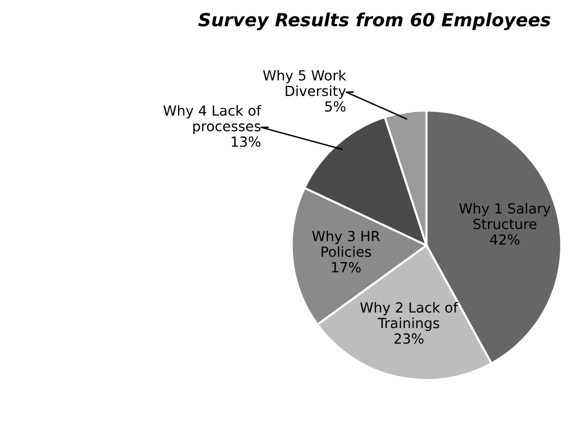 The image size is (568, 427). I want to click on slice-label: Why 5 Work Diversity, so click(304, 84).